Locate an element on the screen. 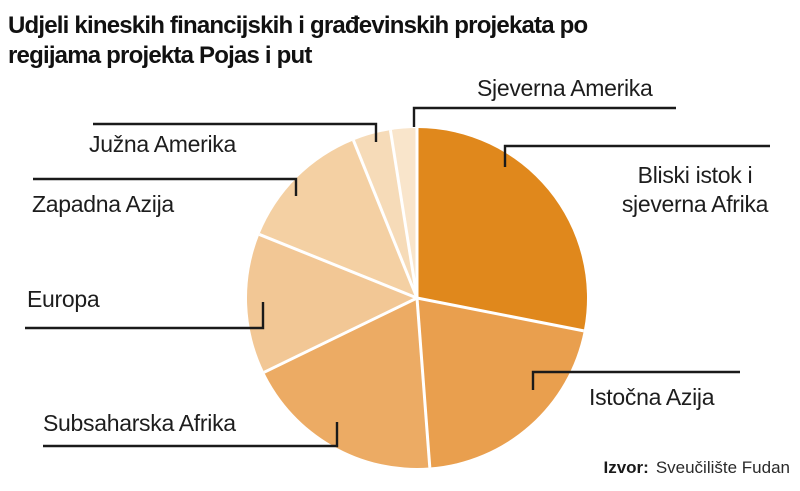 The image size is (800, 491). slice-label-europa: Europa is located at coordinates (63, 299).